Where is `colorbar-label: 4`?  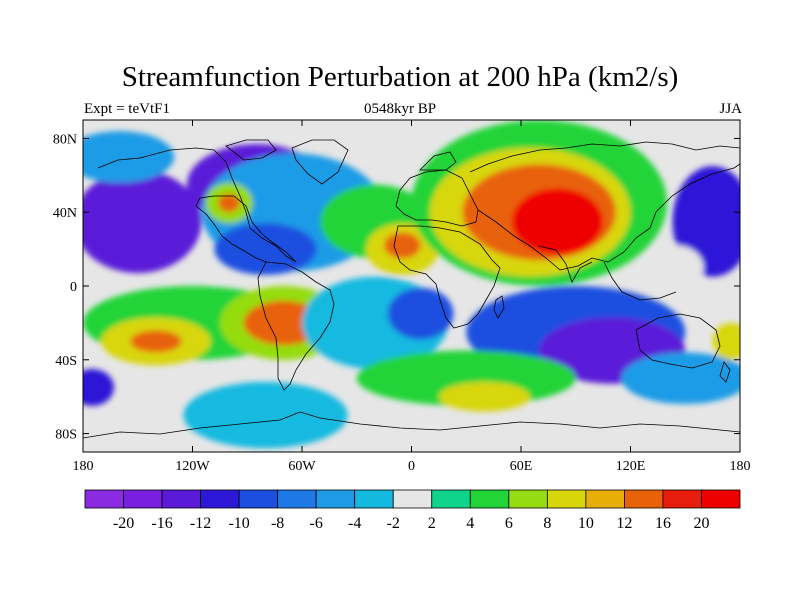
colorbar-label: 4 is located at coordinates (470, 523).